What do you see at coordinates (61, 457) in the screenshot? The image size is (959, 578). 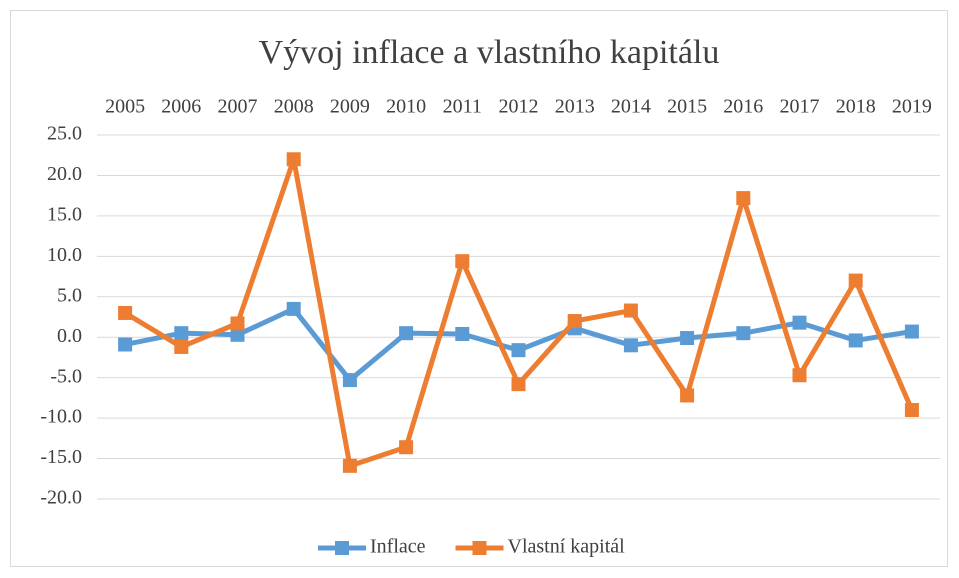 I see `y-tick-label: -15.0` at bounding box center [61, 457].